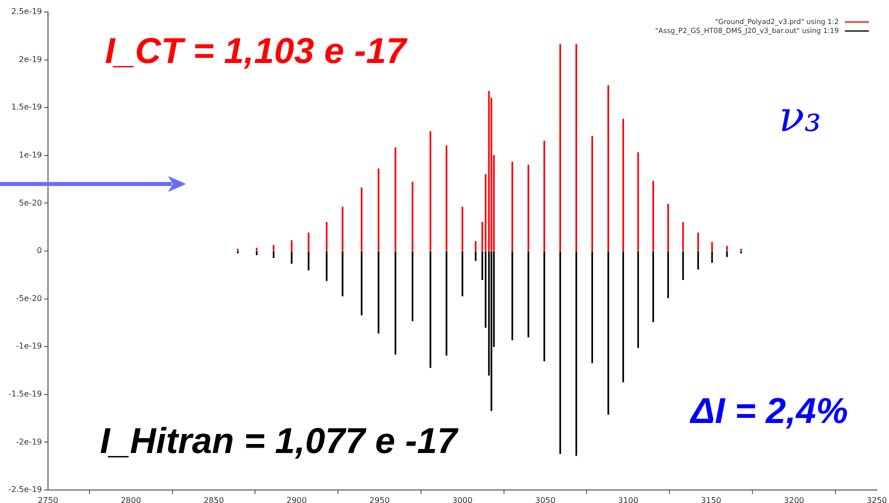 This screenshot has width=889, height=503. Describe the element at coordinates (214, 499) in the screenshot. I see `x-tick-label: 2850` at that location.